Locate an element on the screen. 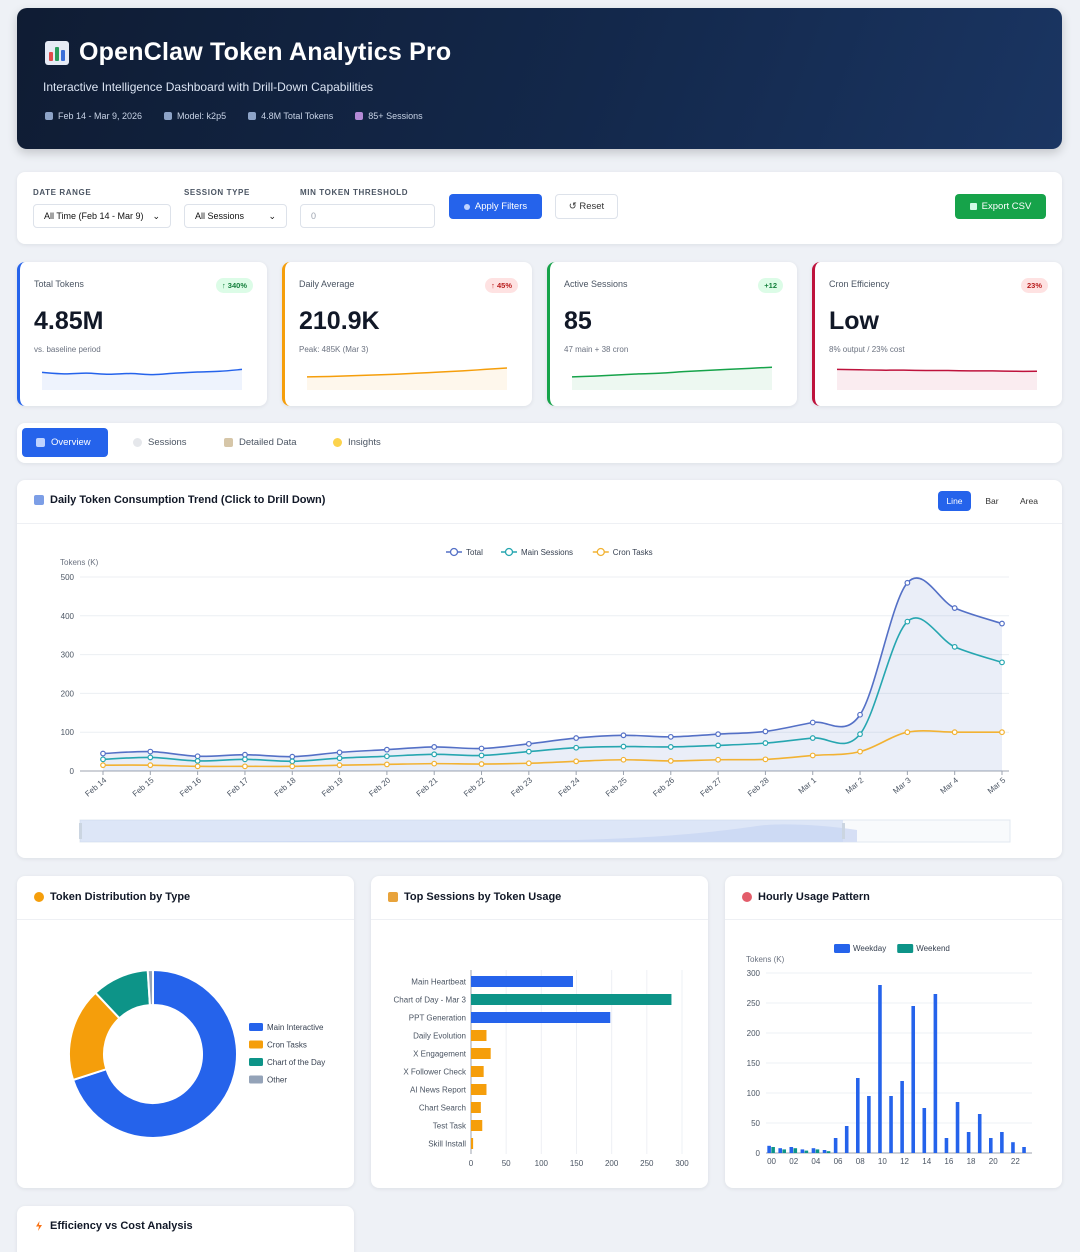  view-tabs: Overview Sessions Detailed Data Insights is located at coordinates (539, 443).